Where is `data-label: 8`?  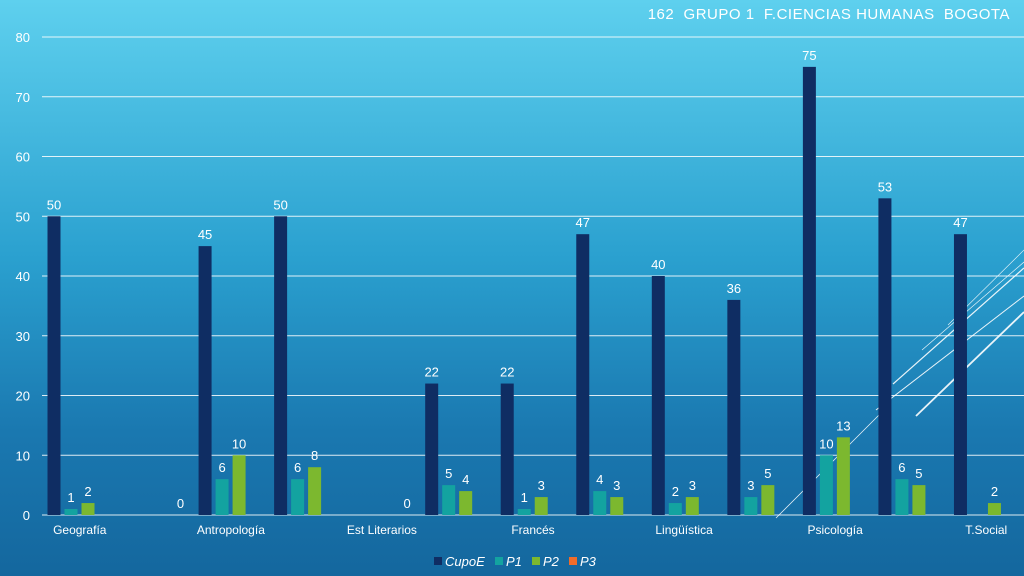 data-label: 8 is located at coordinates (314, 455).